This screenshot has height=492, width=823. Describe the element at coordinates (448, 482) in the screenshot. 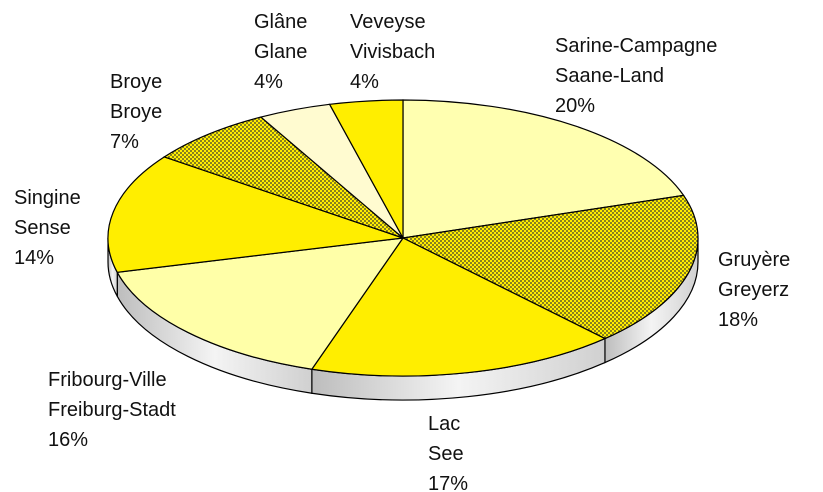

I see `value-label: 17%` at that location.